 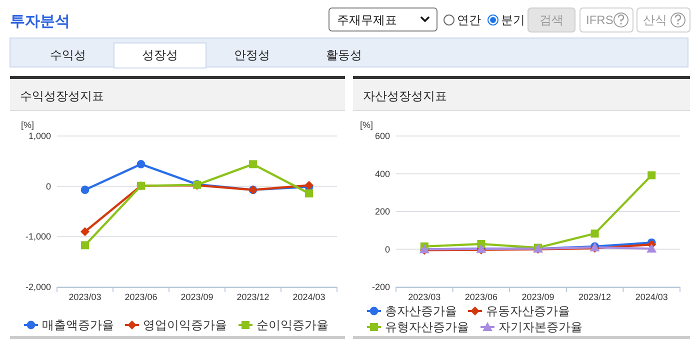 What do you see at coordinates (381, 287) in the screenshot?
I see `y-tick-label: -200` at bounding box center [381, 287].